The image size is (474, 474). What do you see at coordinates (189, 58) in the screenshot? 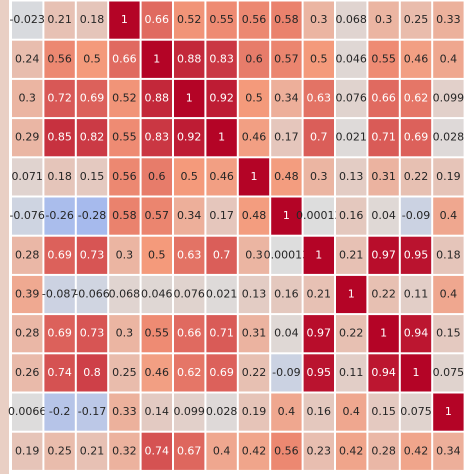
I see `cell-label: 0.88` at bounding box center [189, 58].